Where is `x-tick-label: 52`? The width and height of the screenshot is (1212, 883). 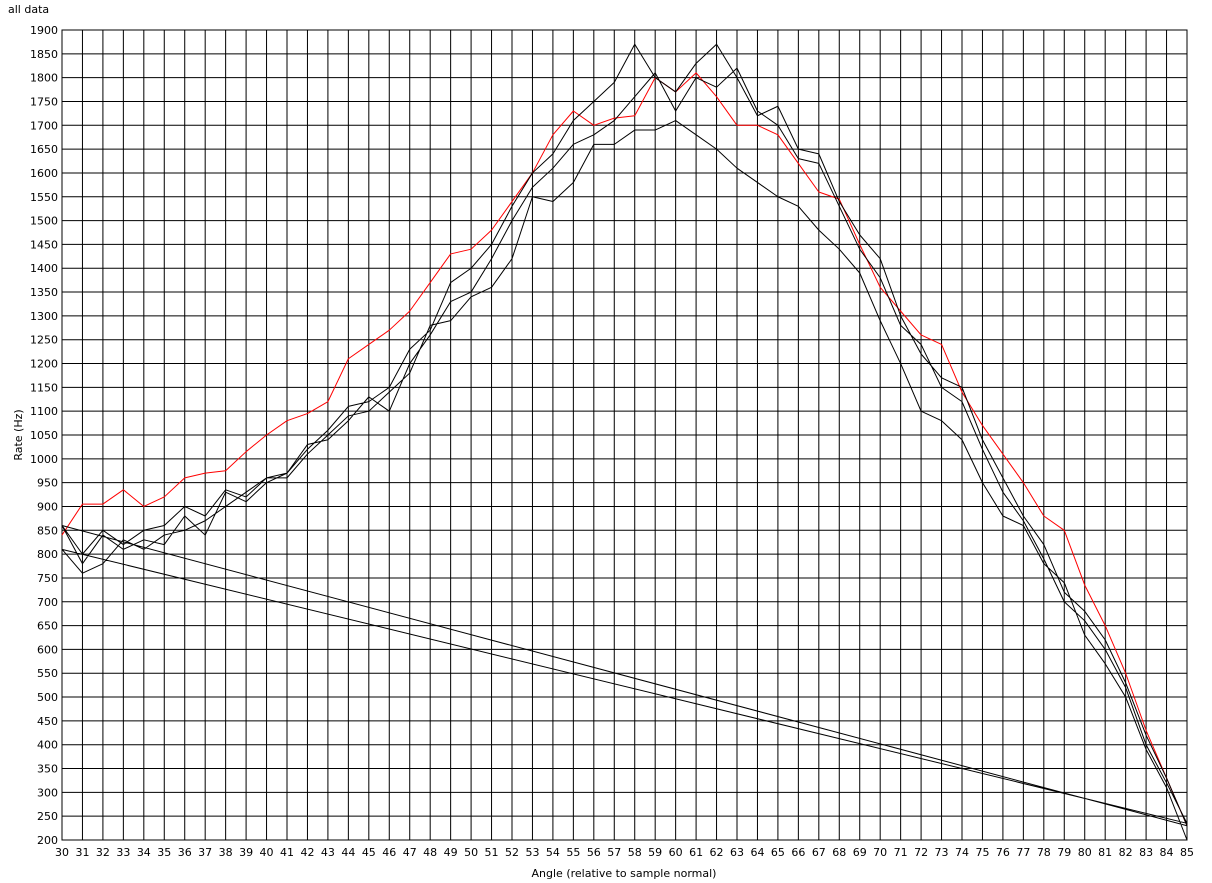
x-tick-label: 52 is located at coordinates (512, 852).